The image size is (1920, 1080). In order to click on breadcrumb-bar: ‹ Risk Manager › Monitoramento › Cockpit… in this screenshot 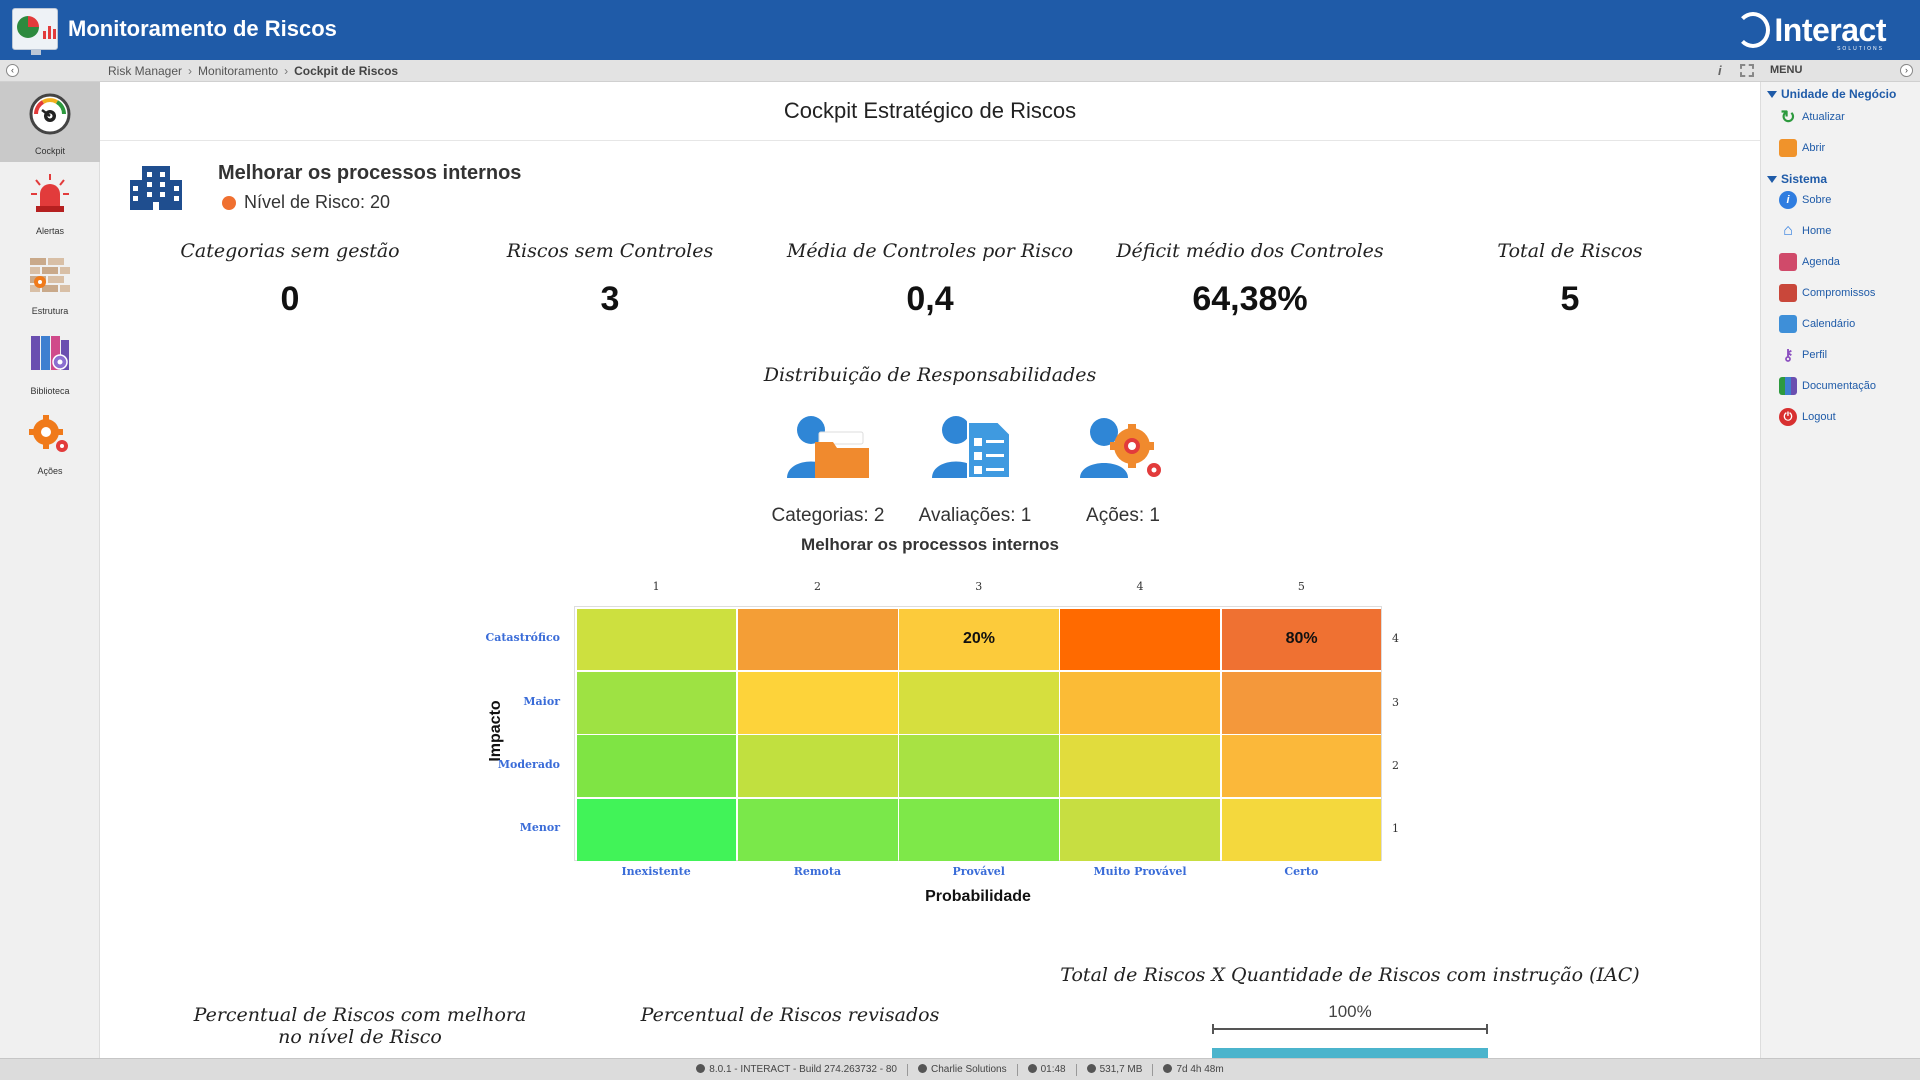, I will do `click(960, 71)`.